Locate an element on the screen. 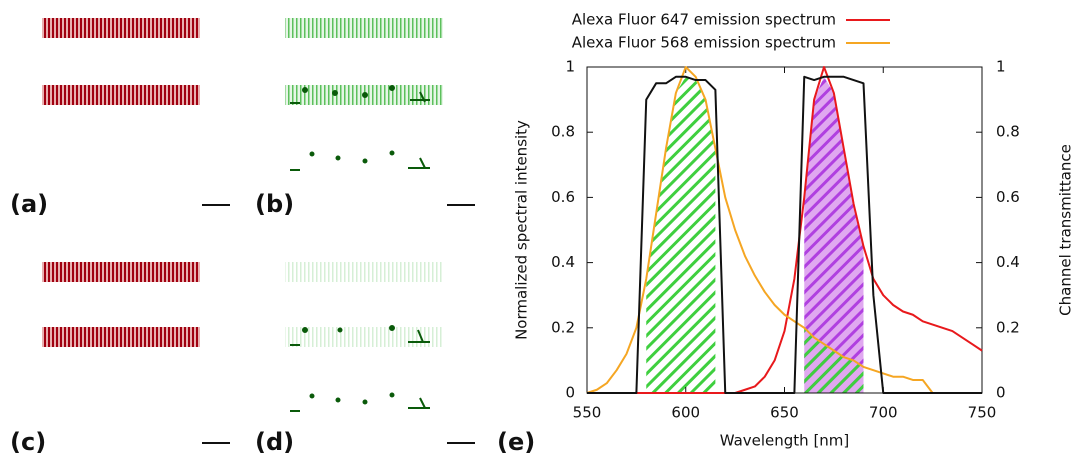 This screenshot has height=462, width=1084. y-tick-label: 0.2 is located at coordinates (563, 327).